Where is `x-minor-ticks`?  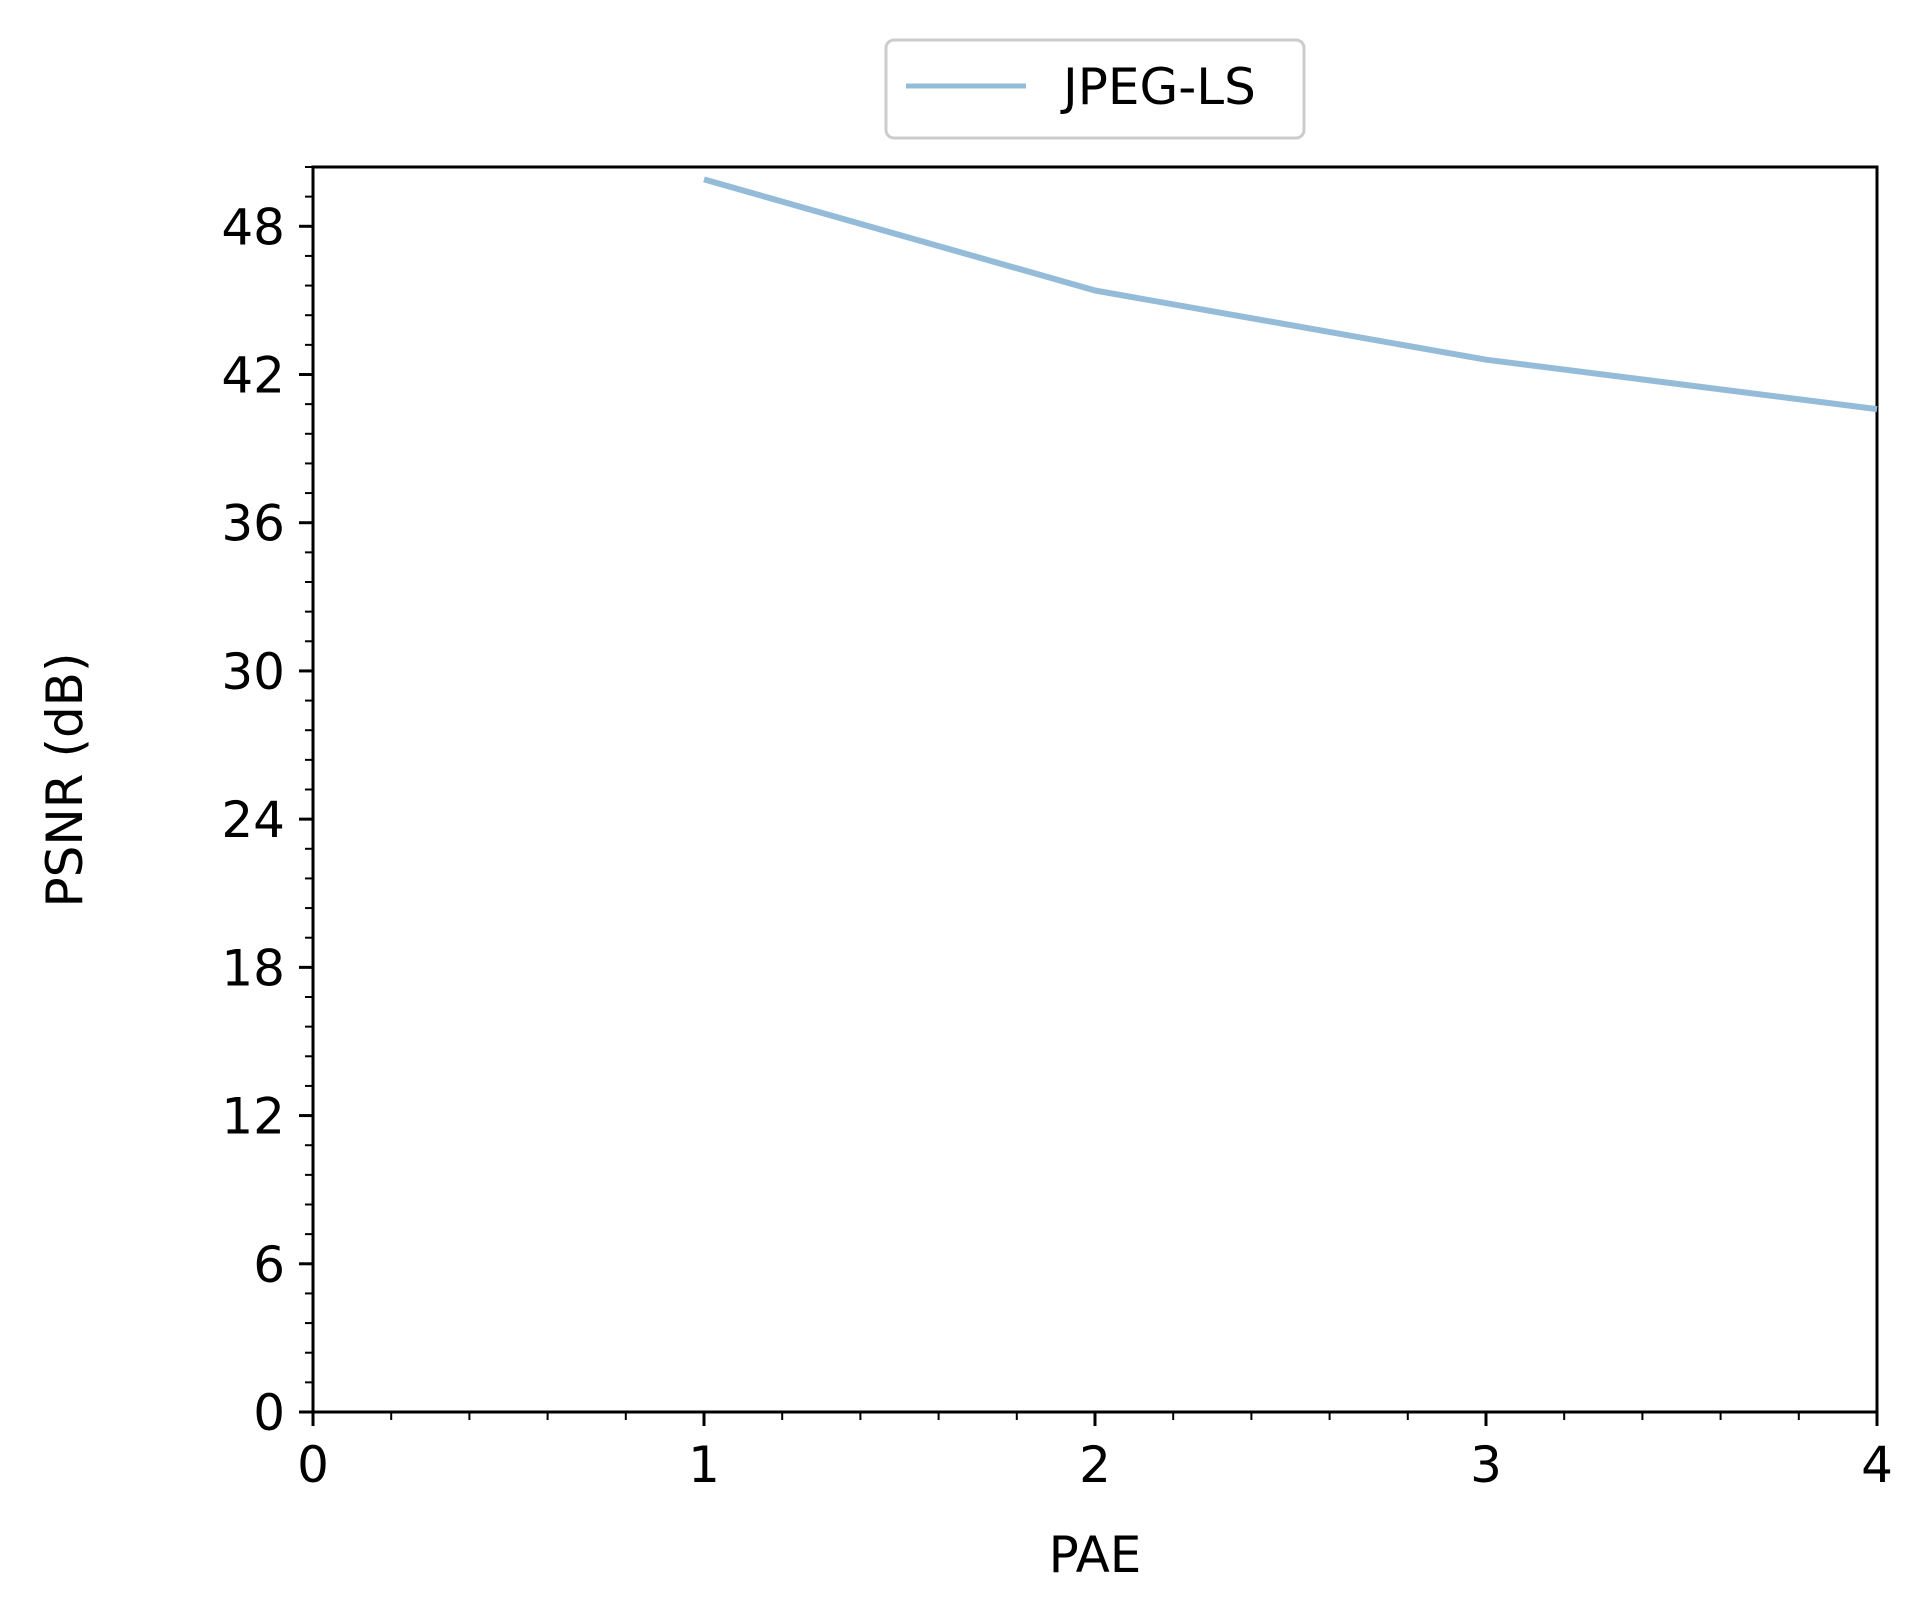
x-minor-ticks is located at coordinates (1095, 1416).